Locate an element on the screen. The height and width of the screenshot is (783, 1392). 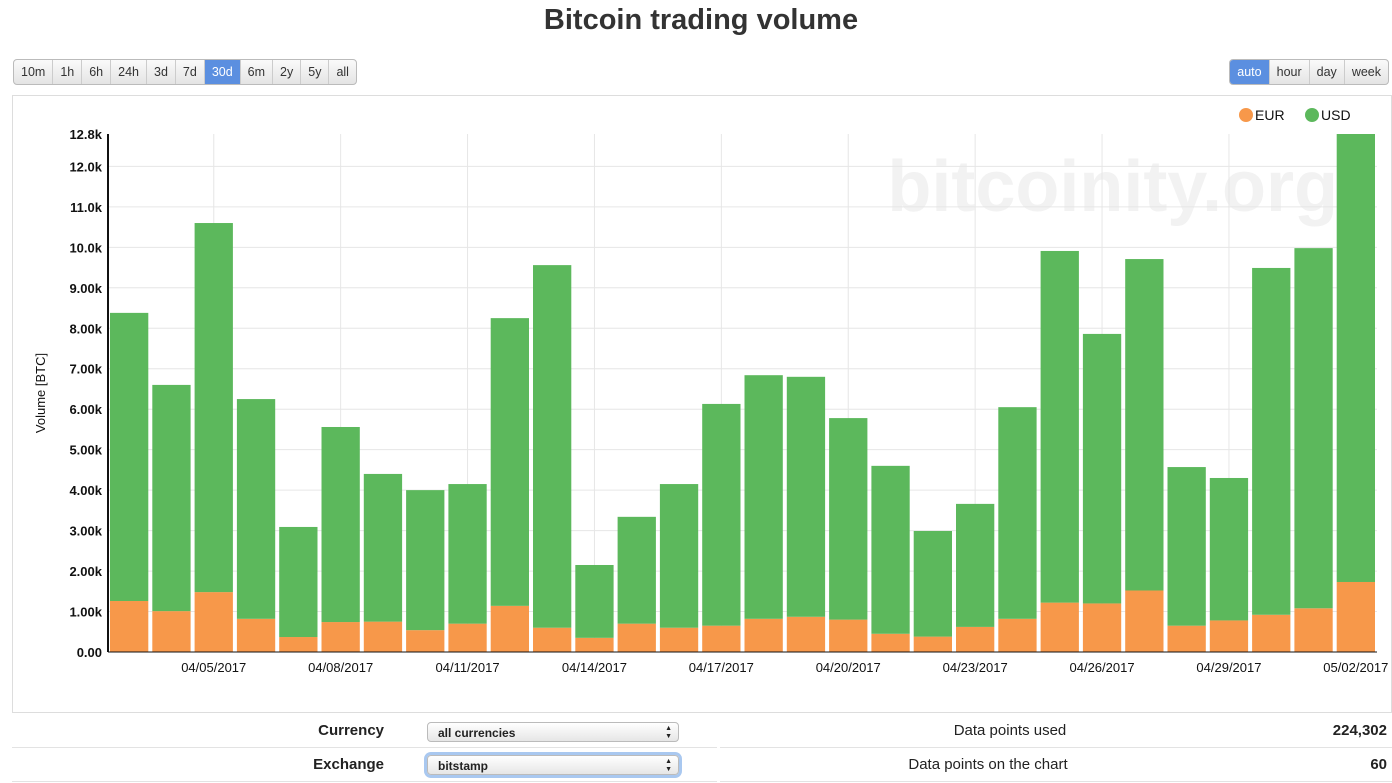
select-arrows-icon: ▲ ▼ is located at coordinates (668, 732).